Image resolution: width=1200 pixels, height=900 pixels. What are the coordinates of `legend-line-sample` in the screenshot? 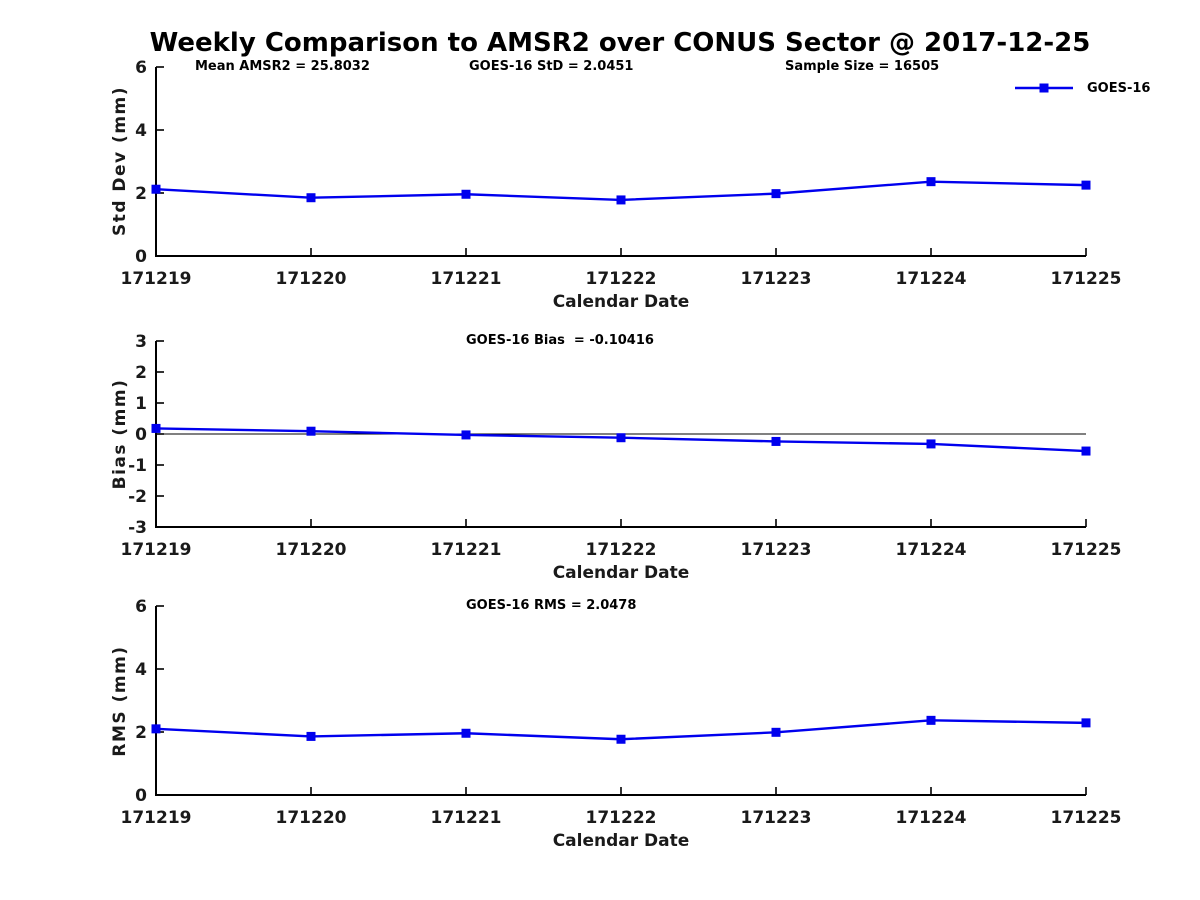 It's located at (1044, 88).